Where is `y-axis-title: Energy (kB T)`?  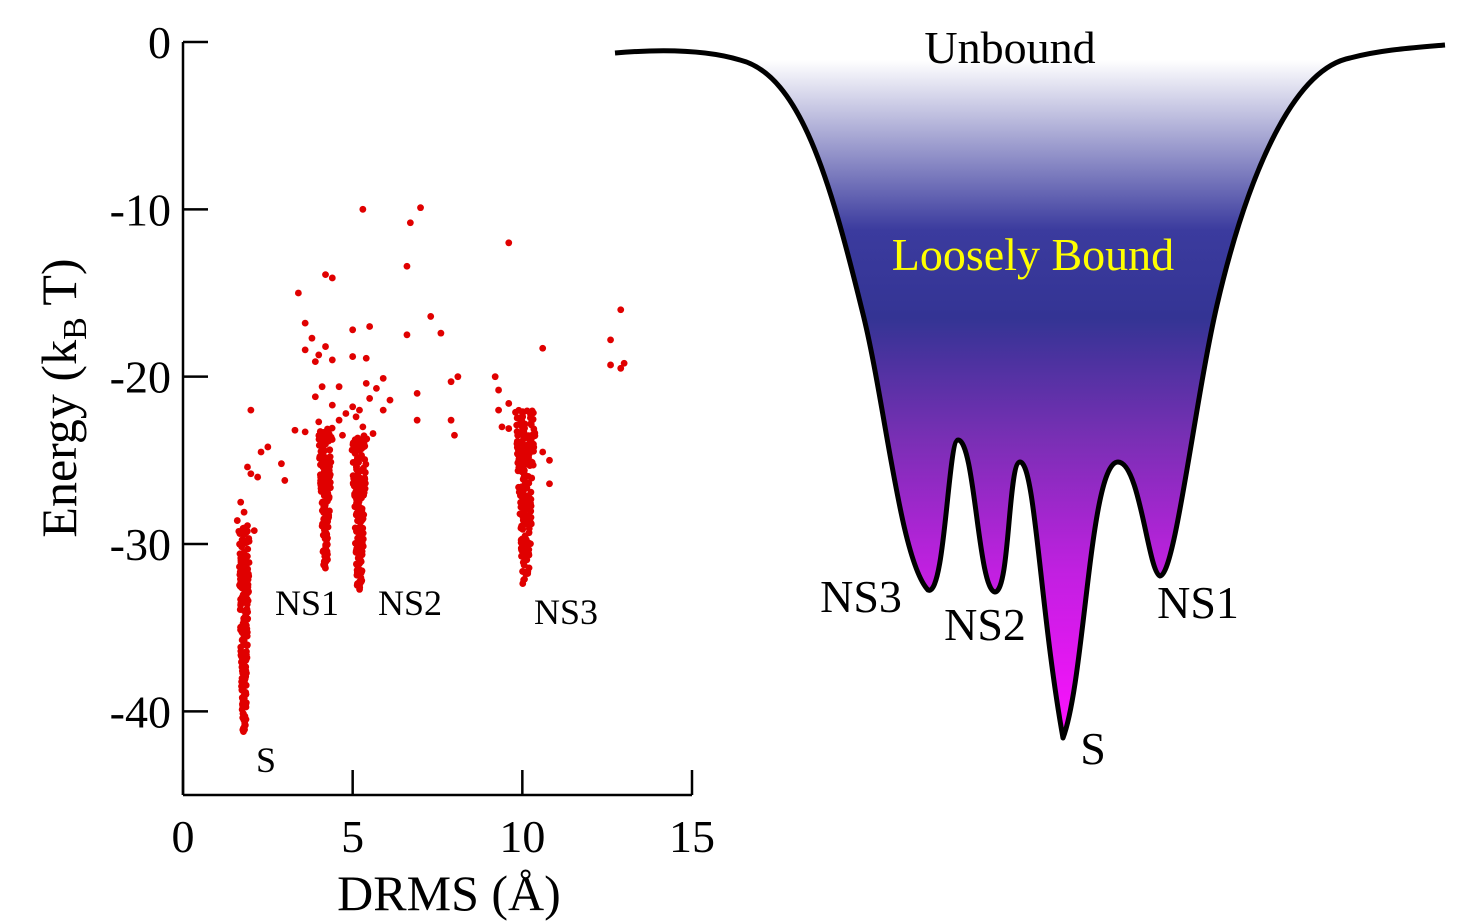 y-axis-title: Energy (kB T) is located at coordinates (62, 397).